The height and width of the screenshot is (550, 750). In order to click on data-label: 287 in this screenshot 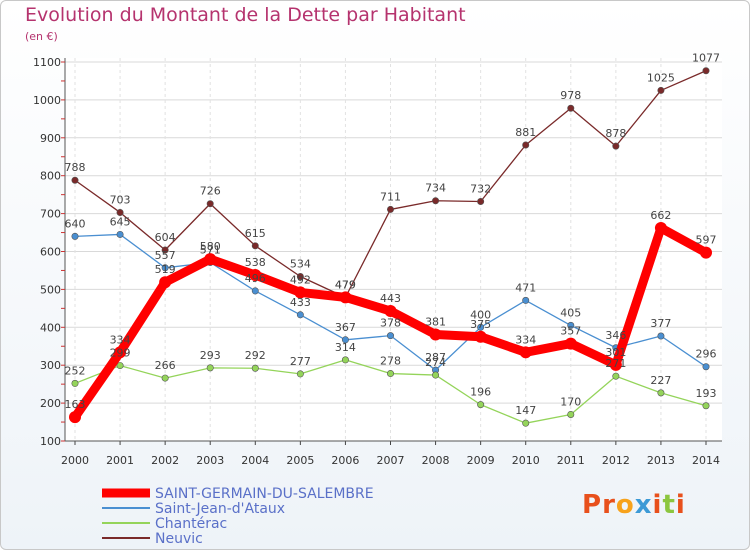, I will do `click(435, 357)`.